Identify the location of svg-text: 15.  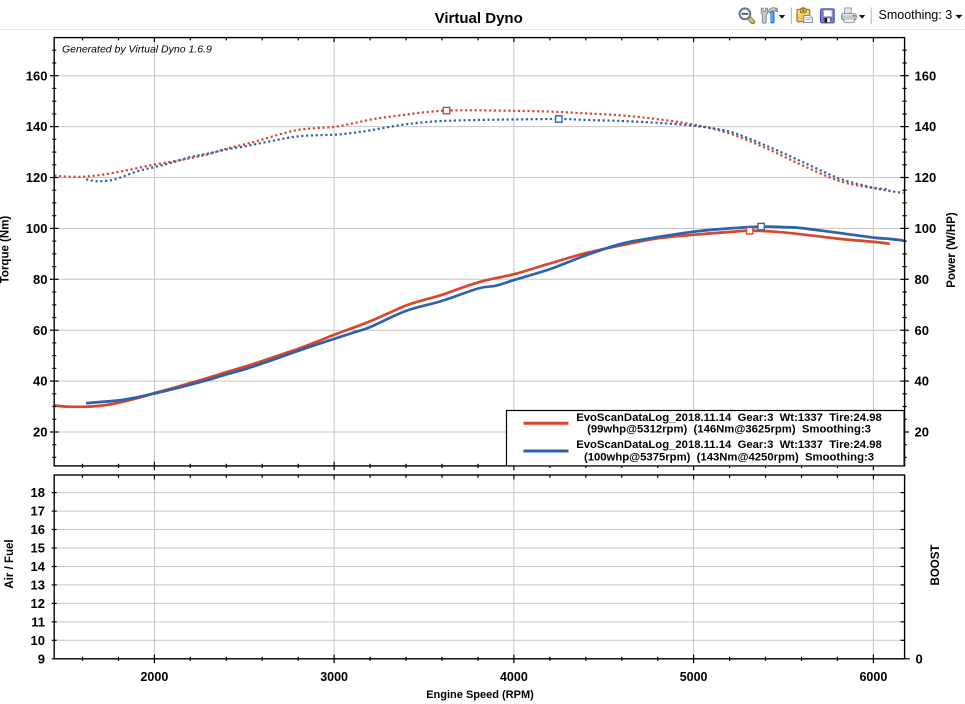
(38, 548).